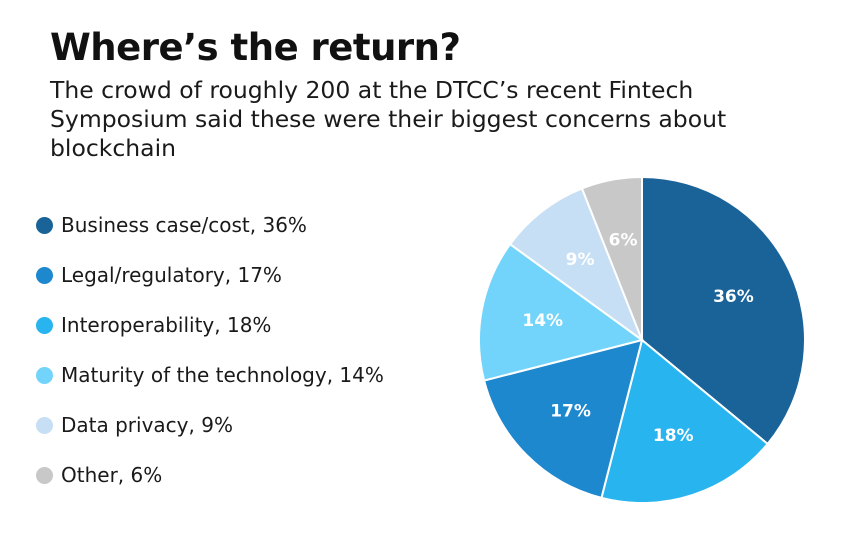 The width and height of the screenshot is (844, 550). Describe the element at coordinates (222, 375) in the screenshot. I see `legend-label: Maturity of the technology, 14%` at that location.